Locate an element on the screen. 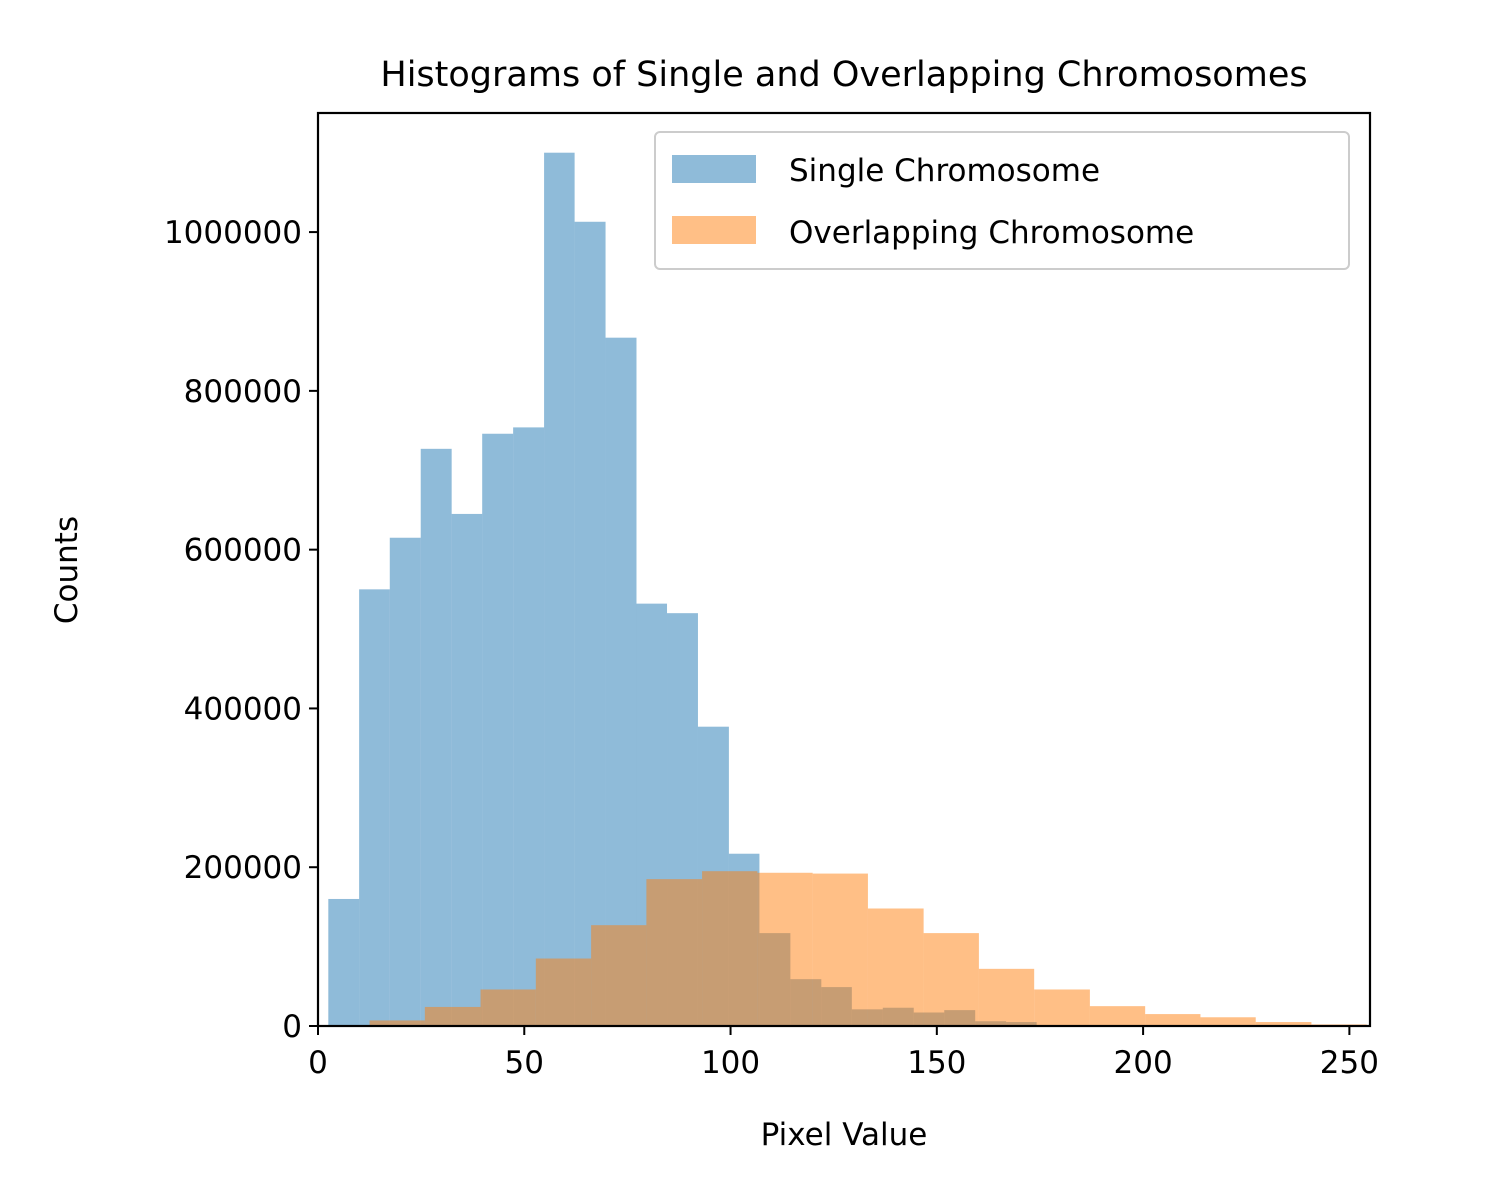 The image size is (1500, 1200). y-tick-label: 0 is located at coordinates (292, 1027).